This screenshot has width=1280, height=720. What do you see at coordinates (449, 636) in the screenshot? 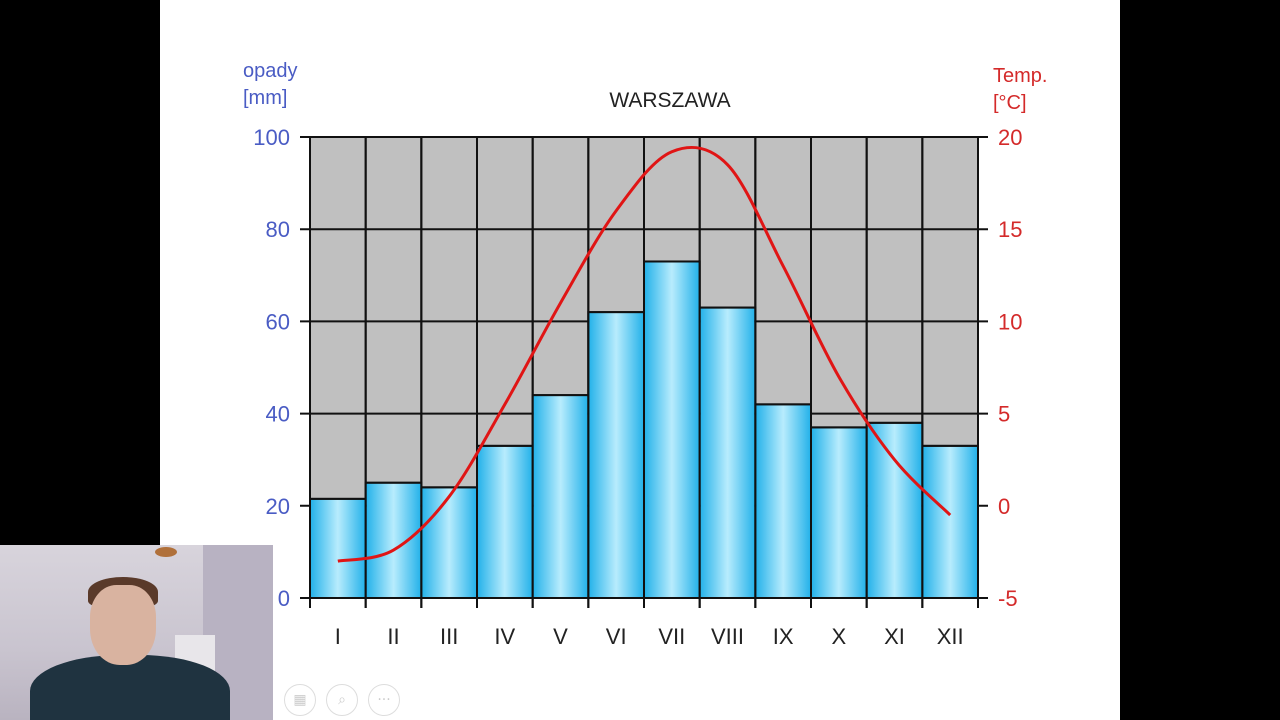
I see `month-label: III` at bounding box center [449, 636].